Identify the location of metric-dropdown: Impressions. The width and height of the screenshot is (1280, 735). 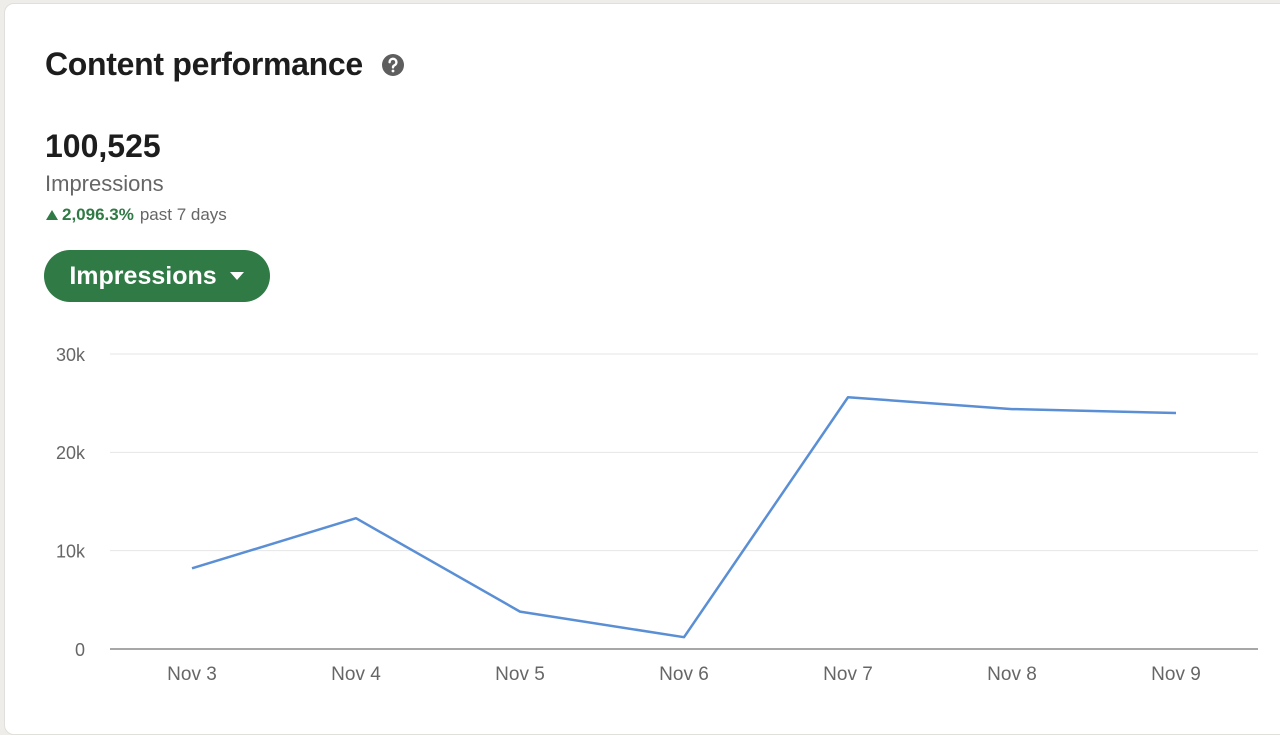
(157, 276).